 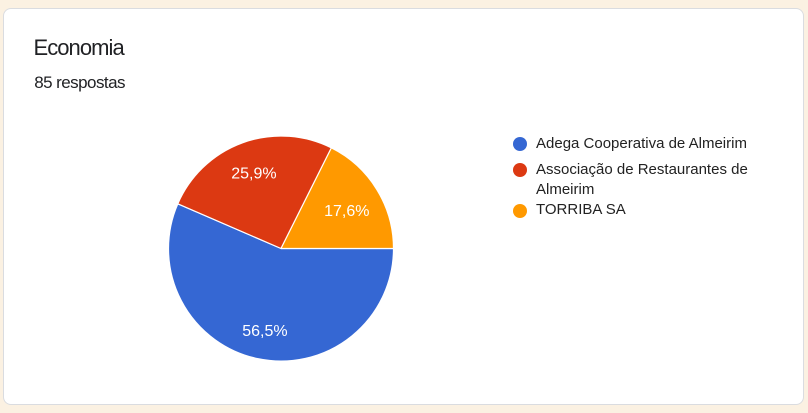 I want to click on svg-text: 17,6%, so click(x=346, y=211).